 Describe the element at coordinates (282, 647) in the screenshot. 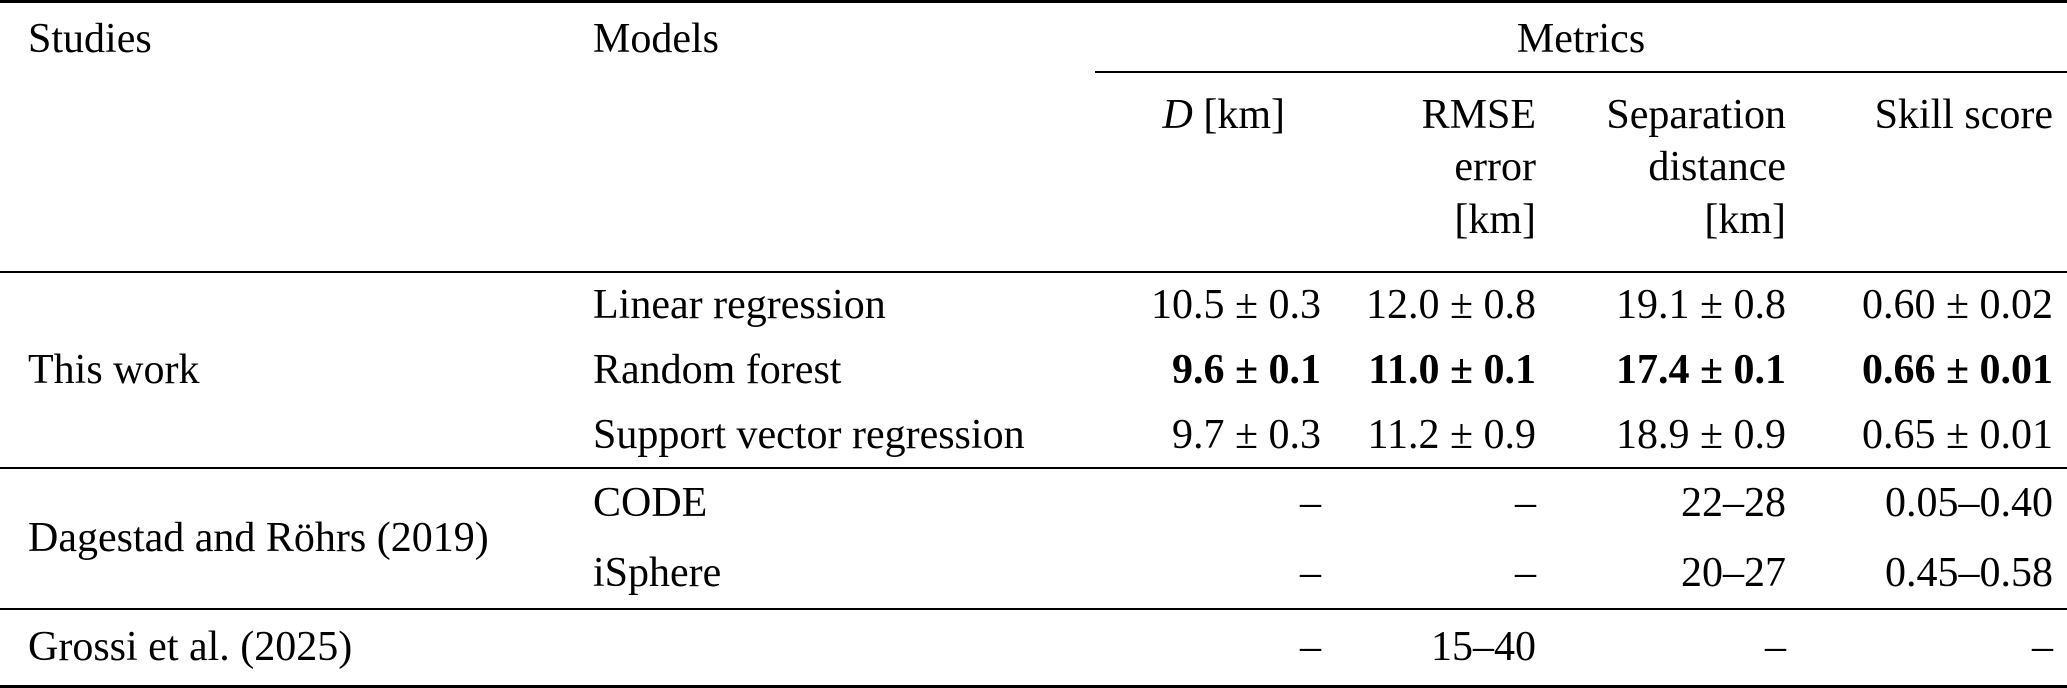

I see `study-label: Grossi et al. (2025)` at that location.